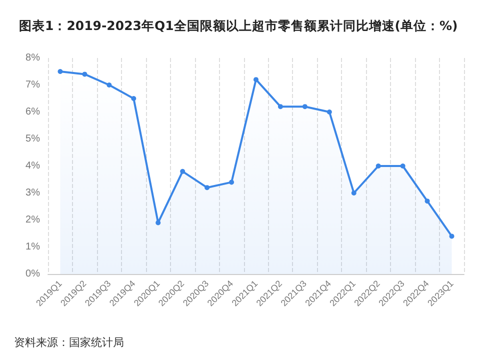 The image size is (500, 362). I want to click on y-tick-label: 5%, so click(33, 139).